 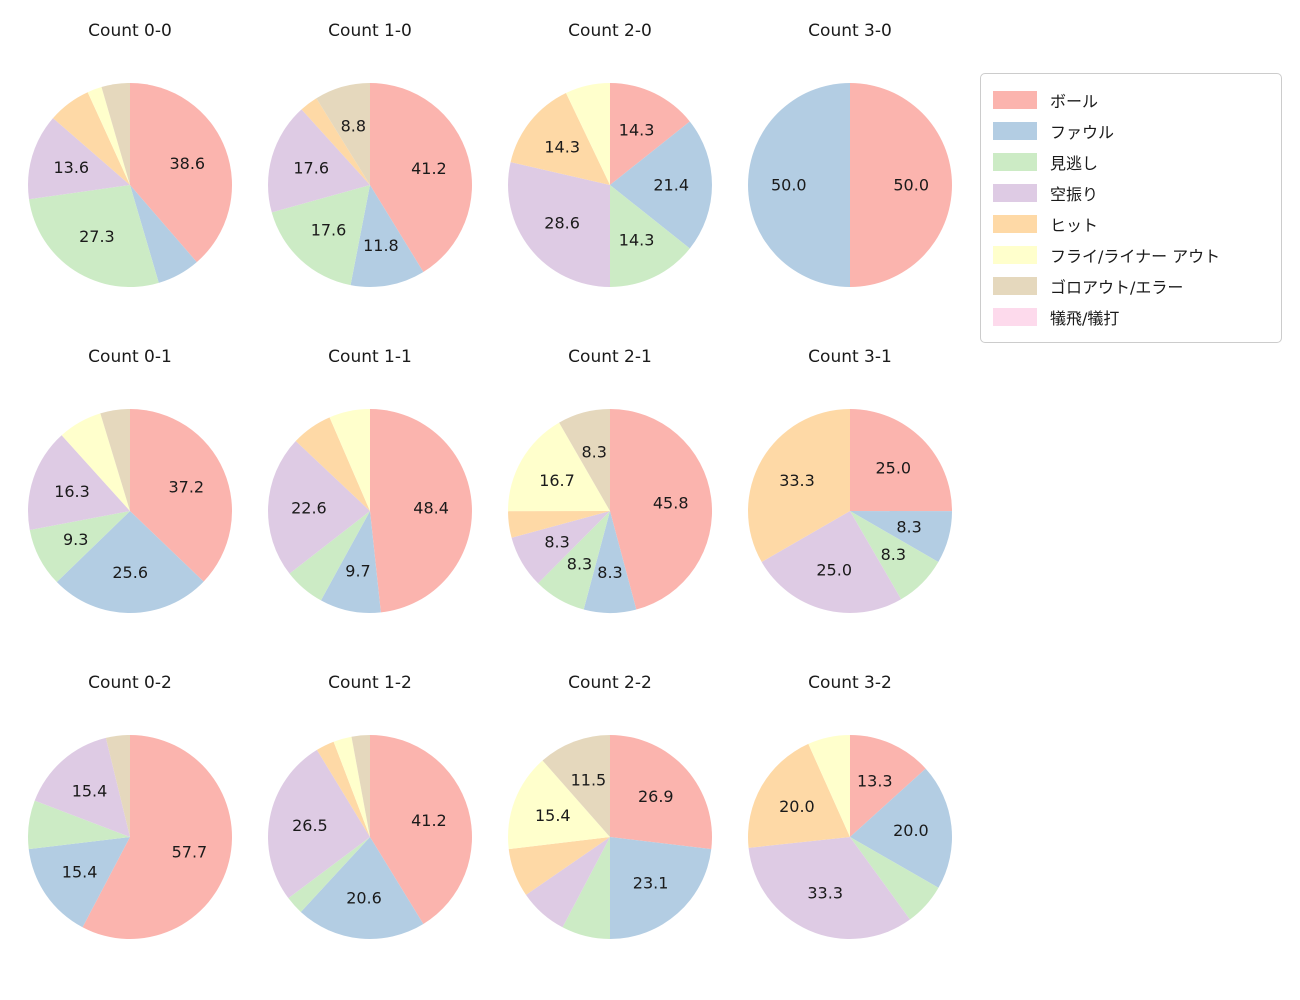 What do you see at coordinates (610, 357) in the screenshot?
I see `chart-title: Count 2-1` at bounding box center [610, 357].